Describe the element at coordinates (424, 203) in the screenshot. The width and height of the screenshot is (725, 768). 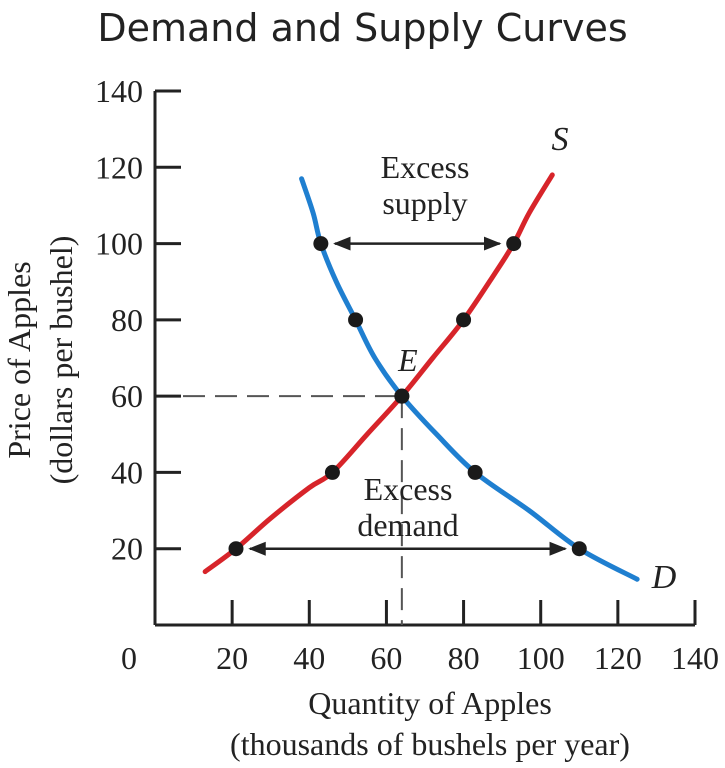
I see `annotation-text-0-line2: supply` at that location.